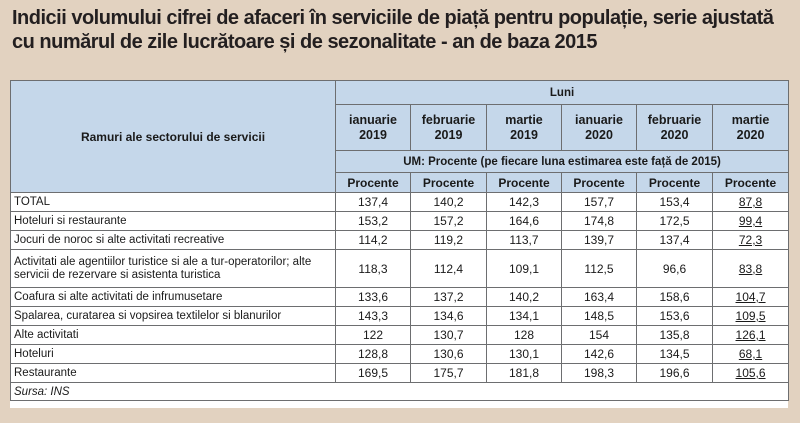  I want to click on value-text: 163,4, so click(599, 297).